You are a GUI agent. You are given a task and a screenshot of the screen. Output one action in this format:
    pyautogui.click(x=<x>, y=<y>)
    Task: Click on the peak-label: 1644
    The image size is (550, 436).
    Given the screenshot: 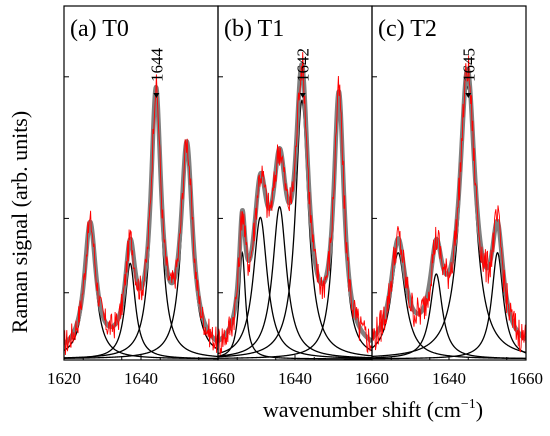 What is the action you would take?
    pyautogui.click(x=156, y=65)
    